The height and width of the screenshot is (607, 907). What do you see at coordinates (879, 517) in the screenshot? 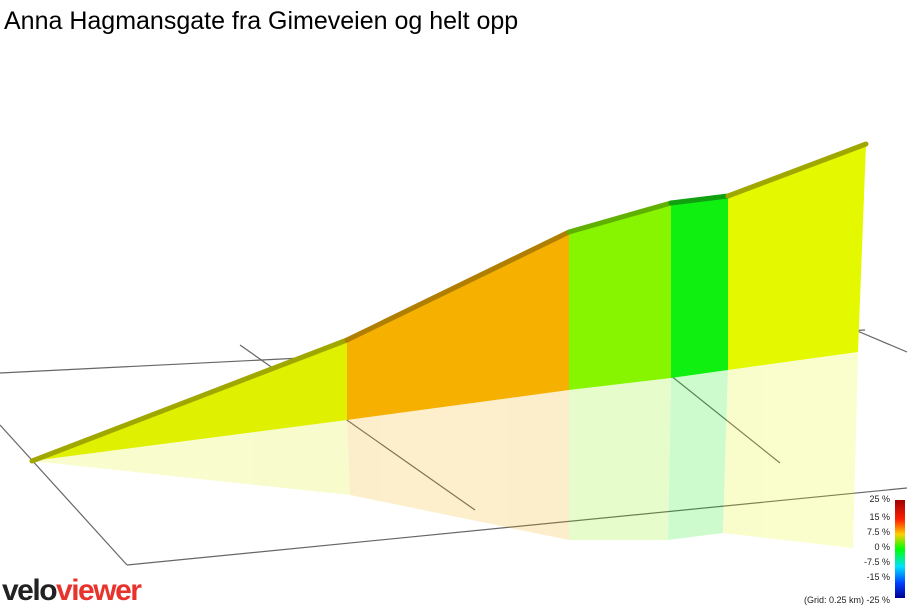
I see `legend-label: 15 %` at bounding box center [879, 517].